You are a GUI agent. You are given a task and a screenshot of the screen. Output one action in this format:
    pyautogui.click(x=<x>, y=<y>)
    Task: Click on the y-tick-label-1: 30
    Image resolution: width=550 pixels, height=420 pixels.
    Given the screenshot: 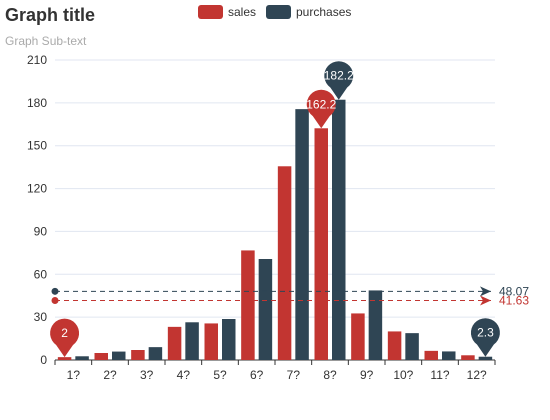 What is the action you would take?
    pyautogui.click(x=41, y=317)
    